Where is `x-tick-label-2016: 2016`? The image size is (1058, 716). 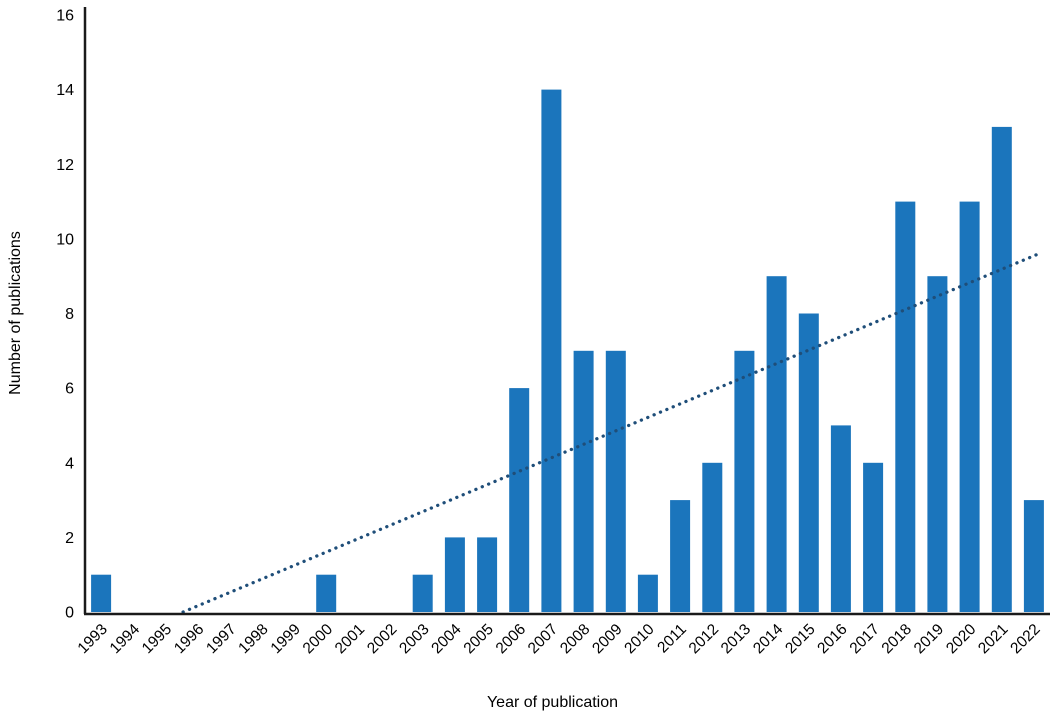
x-tick-label-2016: 2016 is located at coordinates (832, 639).